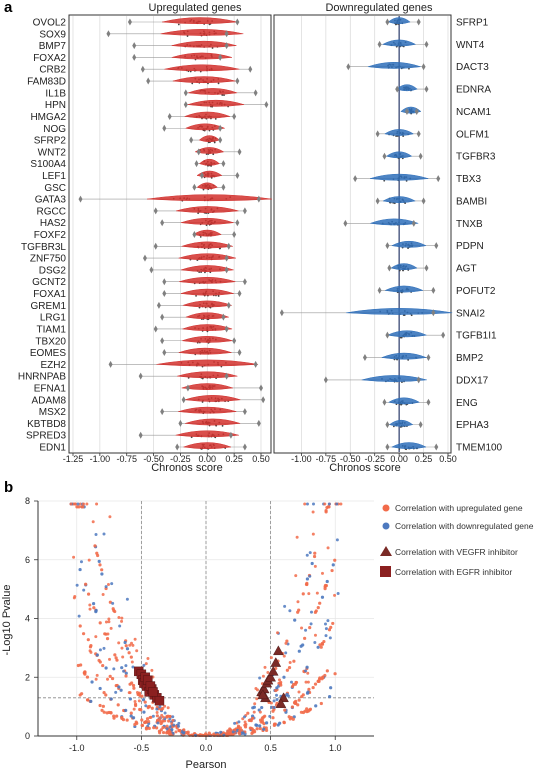 This screenshot has height=776, width=550. Describe the element at coordinates (350, 459) in the screenshot. I see `down-xtick-label: -0.50` at that location.